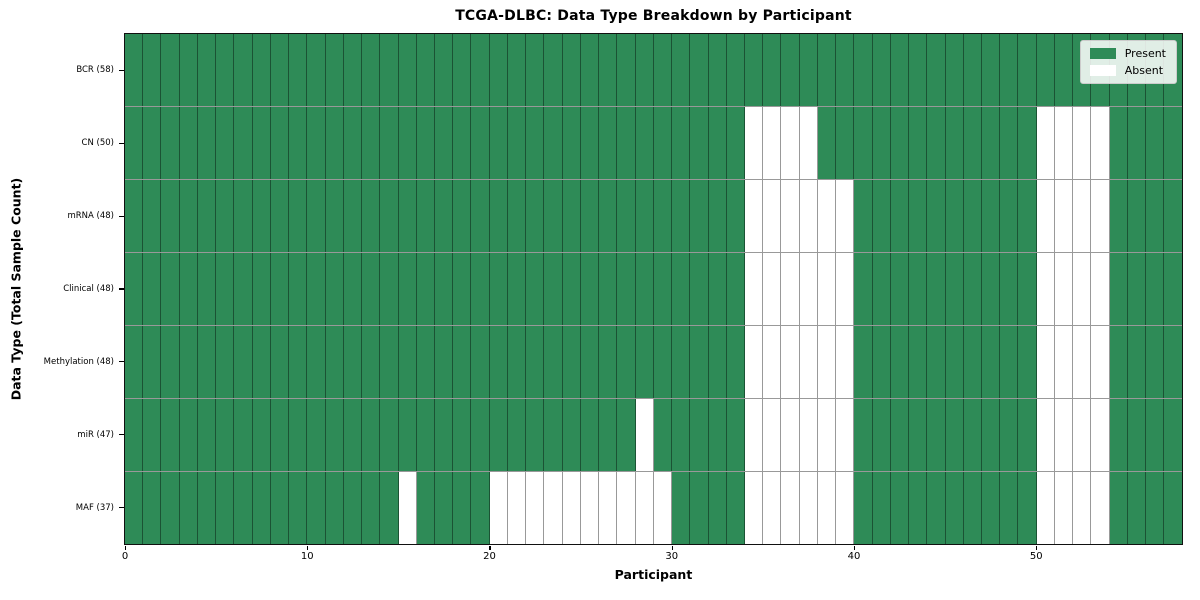 The width and height of the screenshot is (1200, 600). Describe the element at coordinates (1145, 53) in the screenshot. I see `legend-label-present: Present` at that location.